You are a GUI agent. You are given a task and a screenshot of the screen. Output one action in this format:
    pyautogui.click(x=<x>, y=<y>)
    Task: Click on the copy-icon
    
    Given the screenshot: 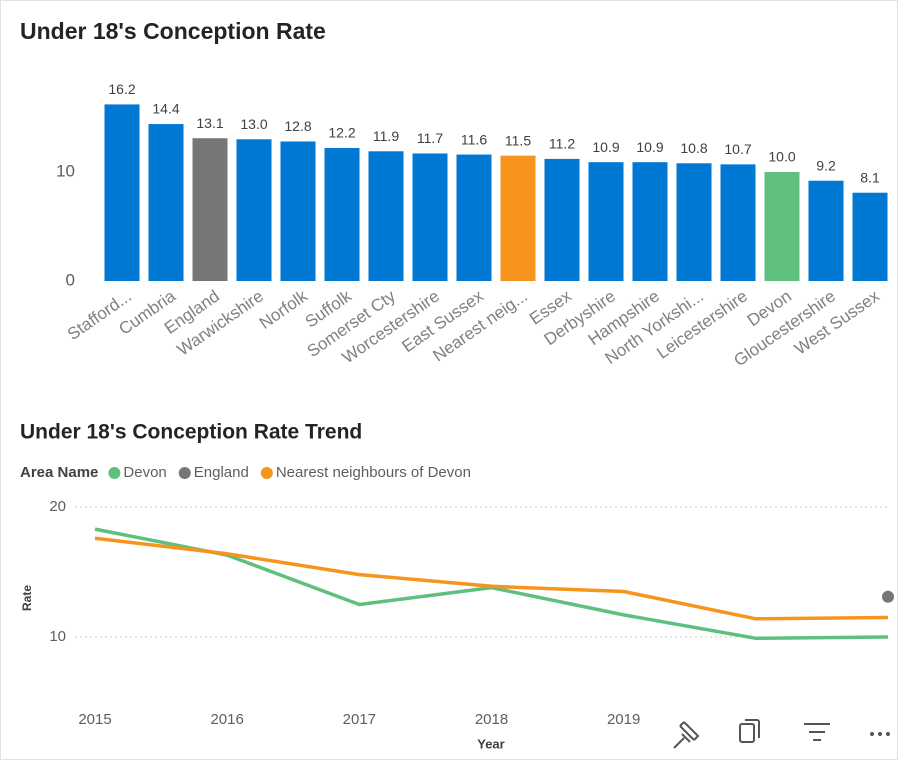 What is the action you would take?
    pyautogui.click(x=749, y=731)
    